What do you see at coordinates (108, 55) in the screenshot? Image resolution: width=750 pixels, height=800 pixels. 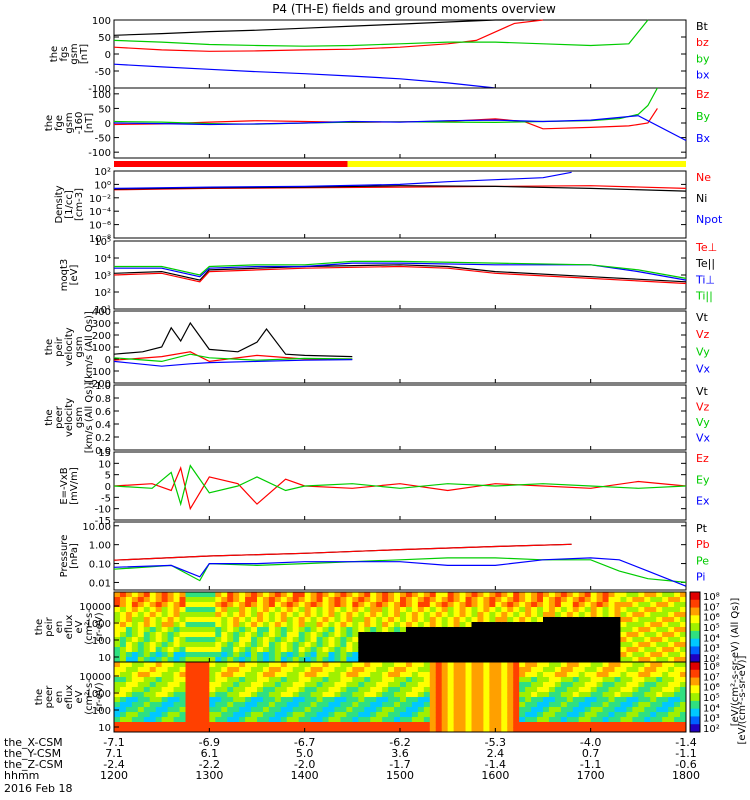 I see `y-tick-label: 0` at bounding box center [108, 55].